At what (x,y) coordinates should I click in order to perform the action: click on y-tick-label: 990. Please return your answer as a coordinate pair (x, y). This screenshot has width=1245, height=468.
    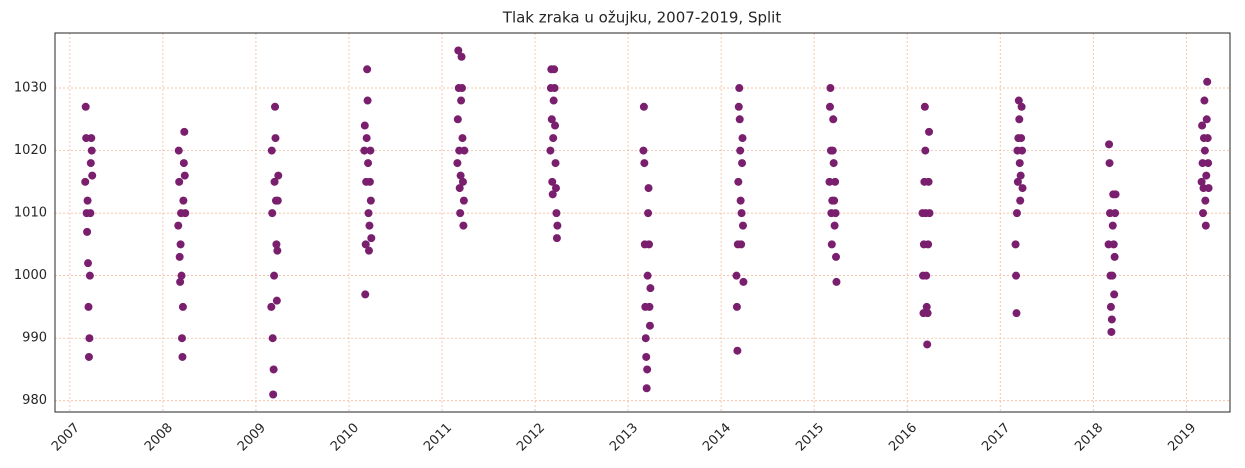
    Looking at the image, I should click on (34, 338).